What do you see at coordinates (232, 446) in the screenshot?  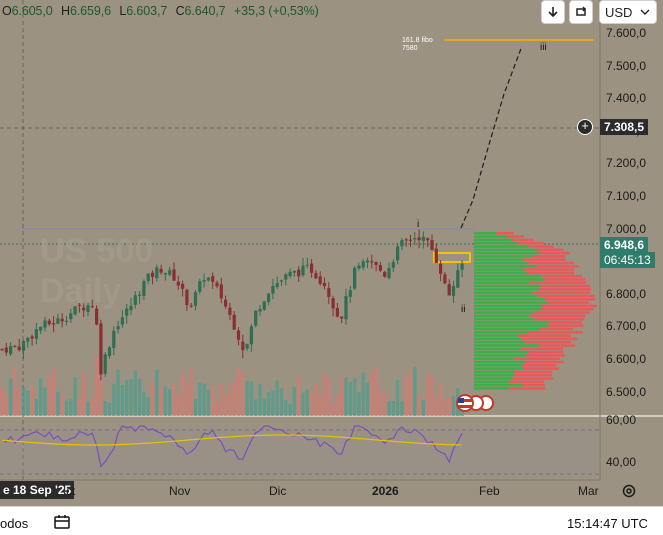 I see `rsi-line` at bounding box center [232, 446].